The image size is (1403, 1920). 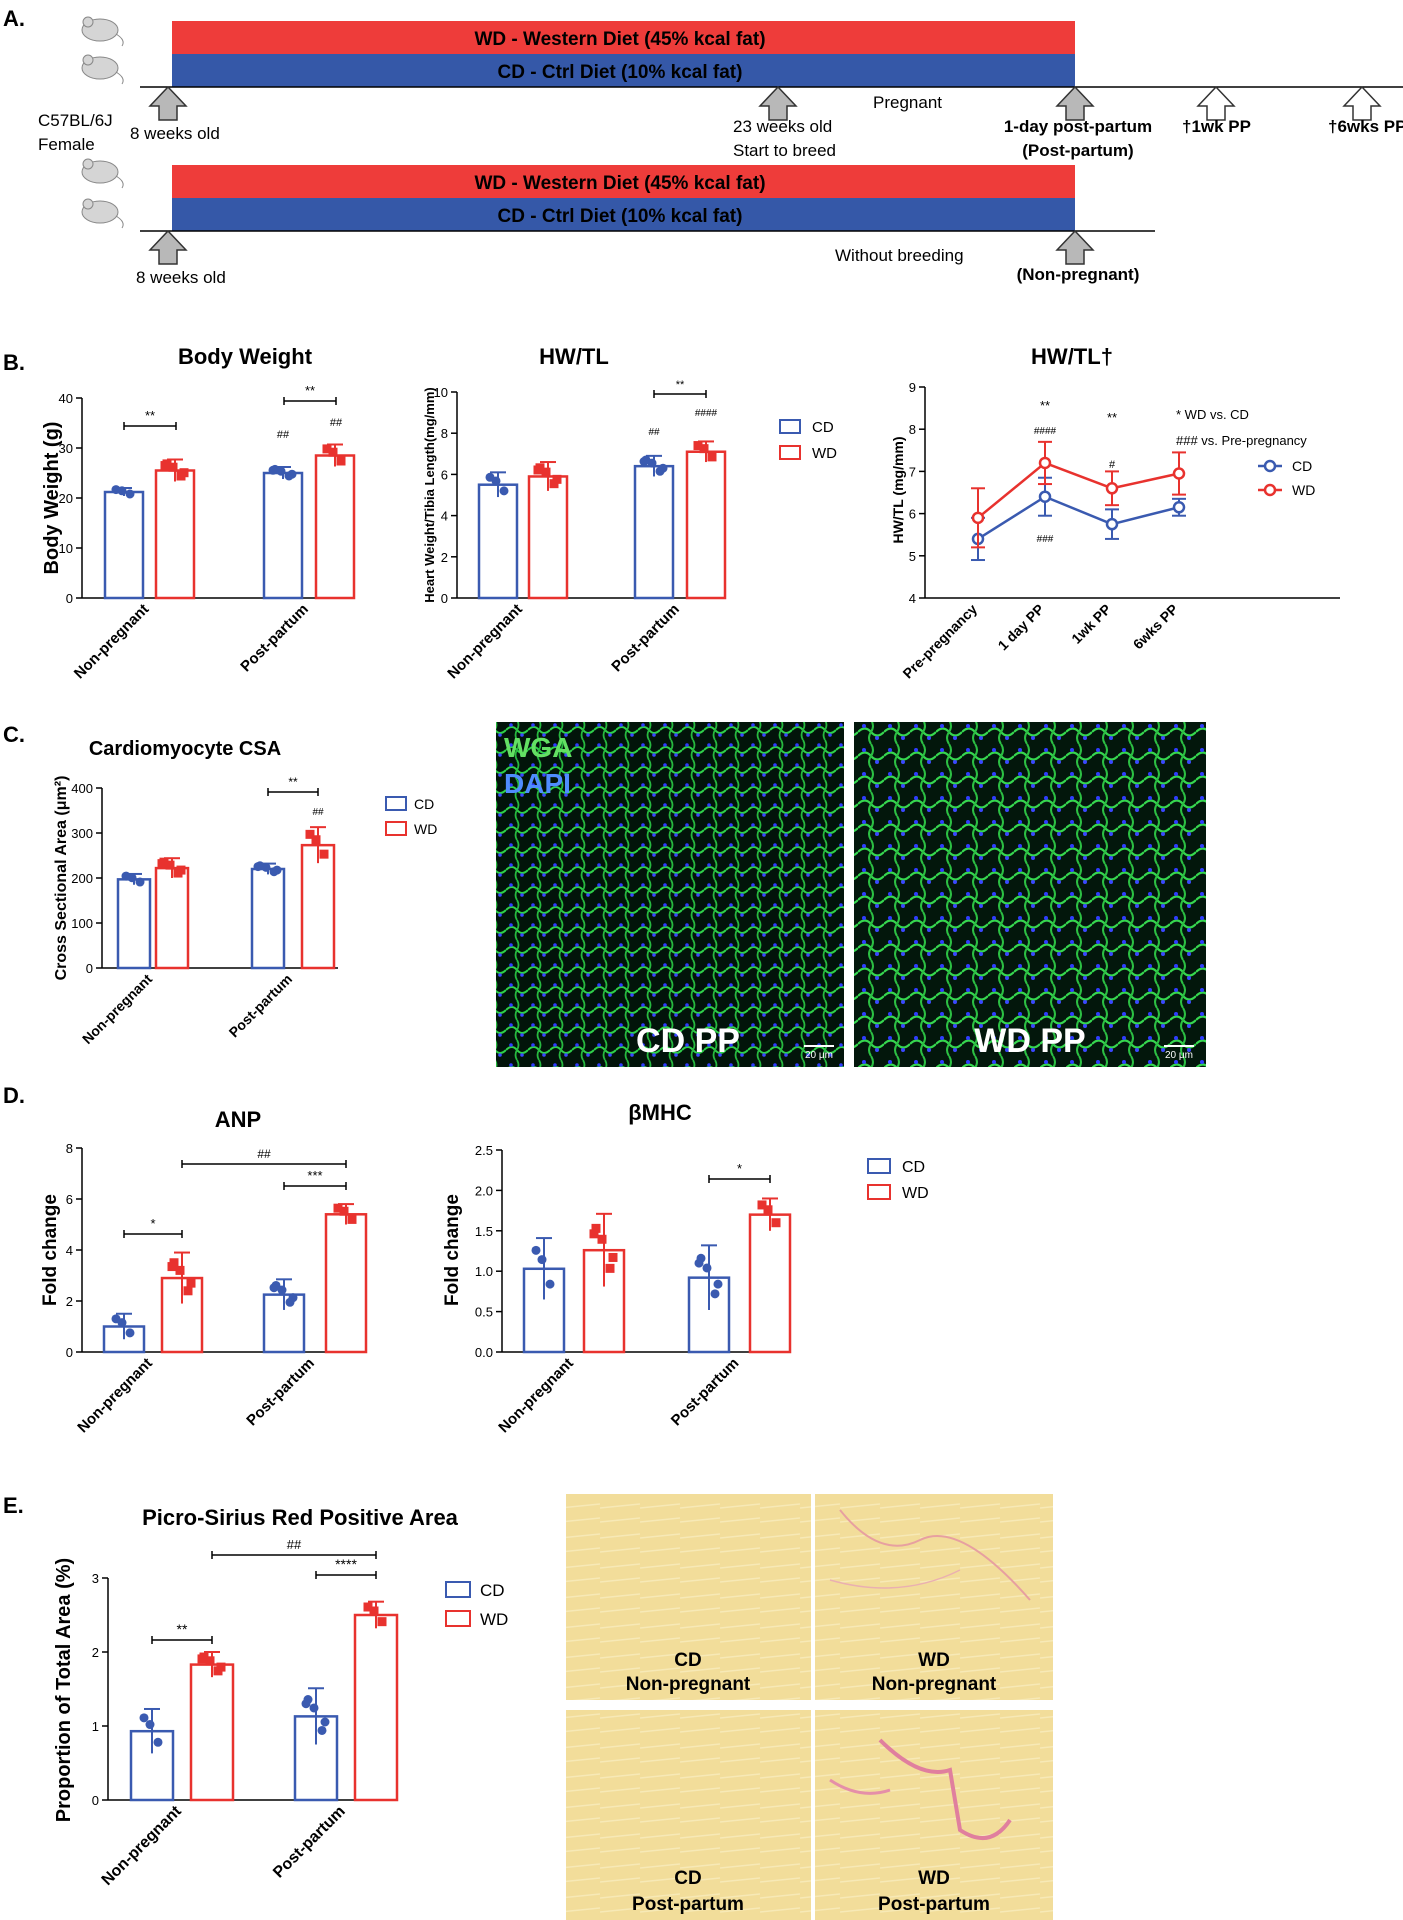 I want to click on psr-micrograph-wd-np: WD Non-pregnant, so click(x=934, y=1597).